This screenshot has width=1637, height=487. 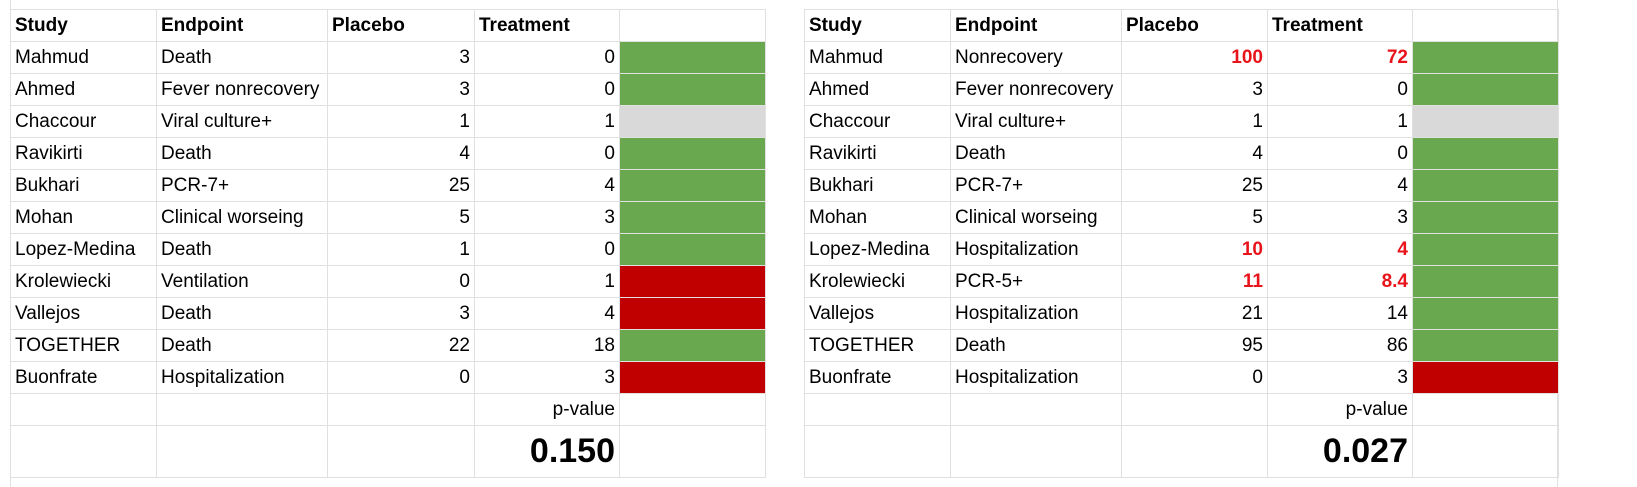 What do you see at coordinates (401, 249) in the screenshot?
I see `placebo-cell: 1` at bounding box center [401, 249].